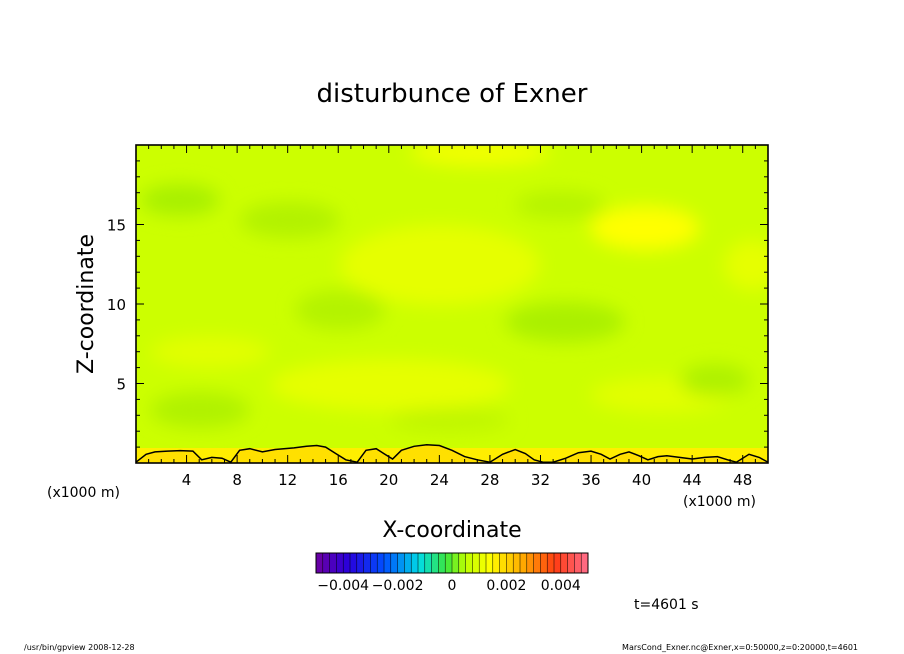  Describe the element at coordinates (121, 385) in the screenshot. I see `y-tick-label: 5` at that location.